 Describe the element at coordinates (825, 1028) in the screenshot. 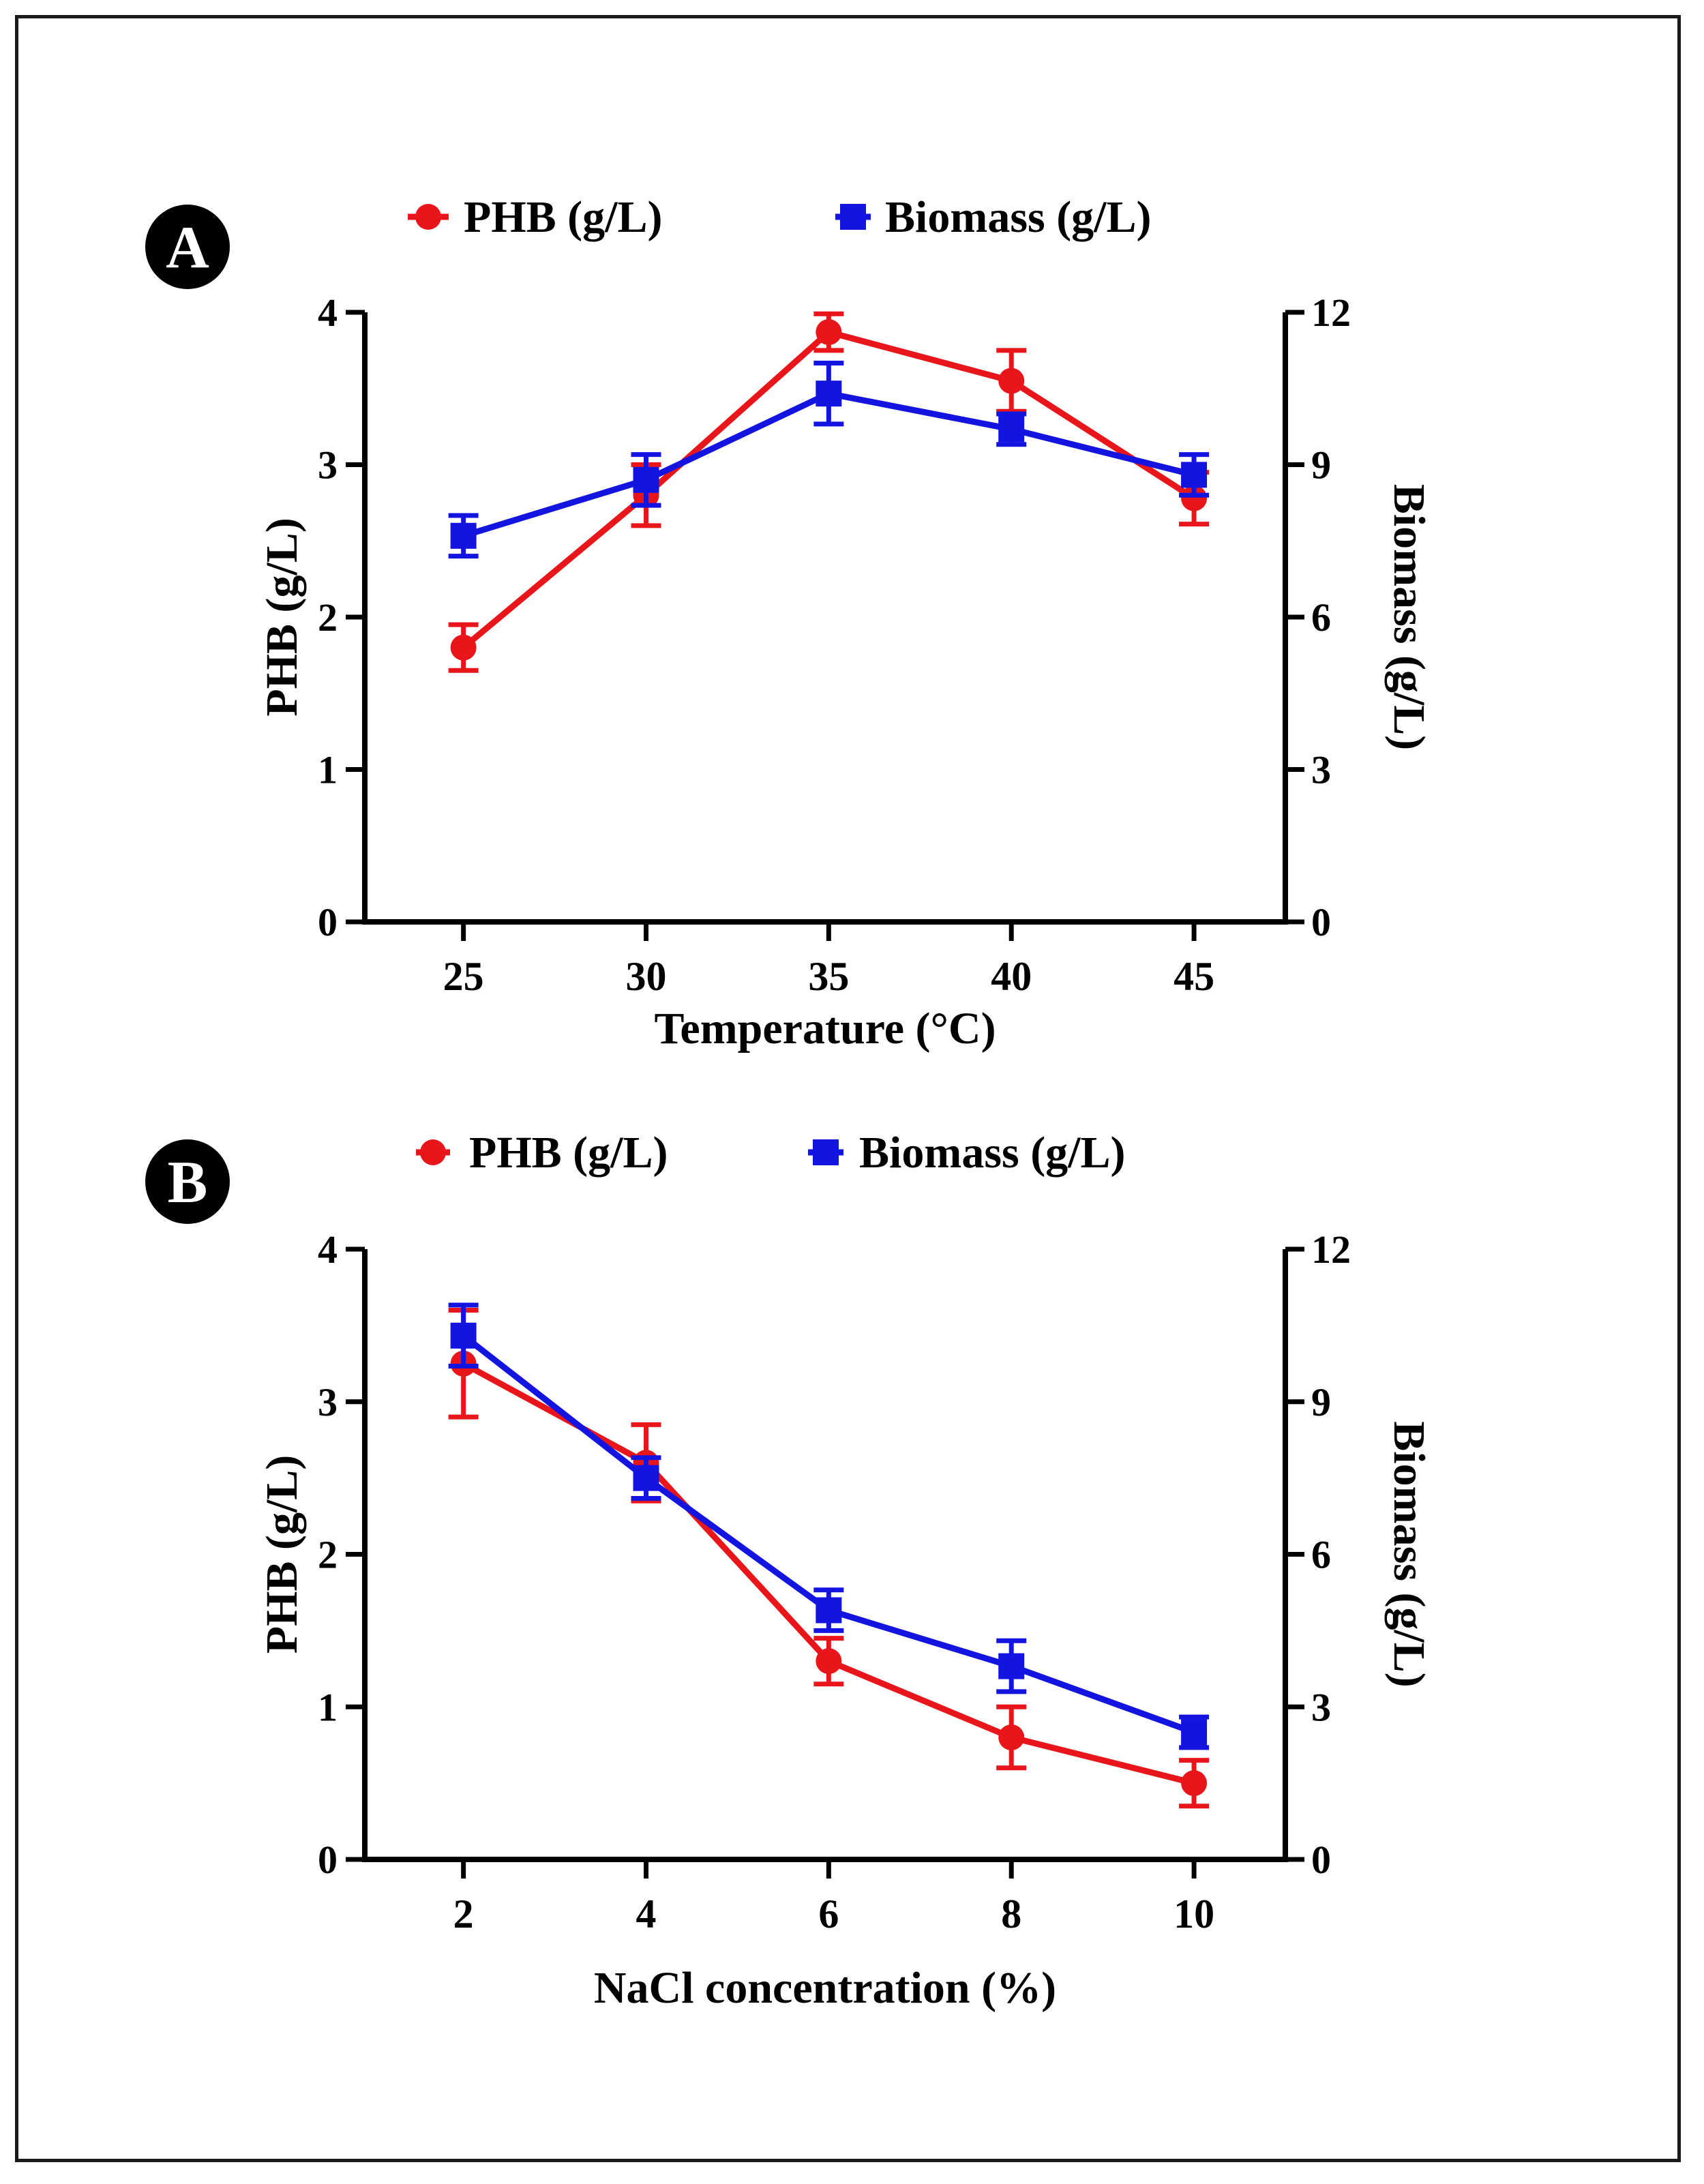

I see `x-axis-label: Temperature (°C)` at that location.